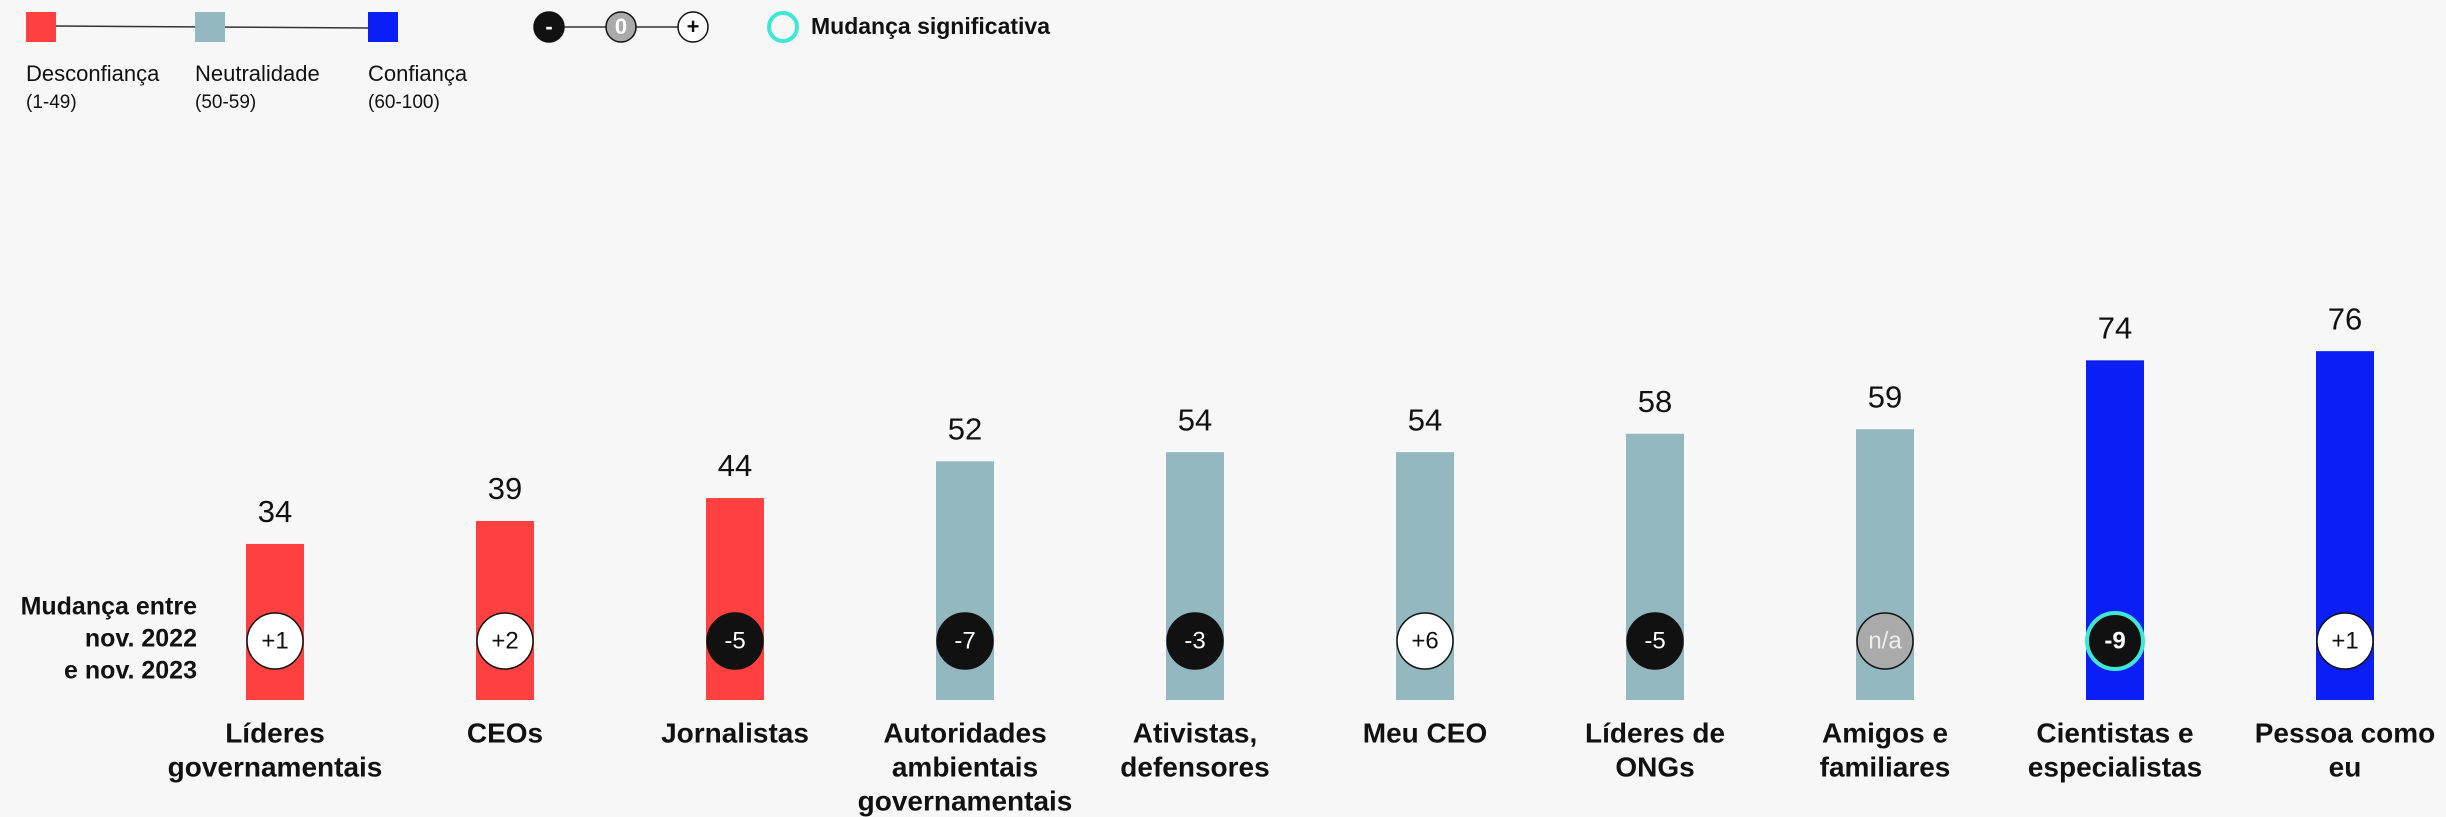 The width and height of the screenshot is (2446, 817). Describe the element at coordinates (2115, 328) in the screenshot. I see `value-label: 74` at that location.